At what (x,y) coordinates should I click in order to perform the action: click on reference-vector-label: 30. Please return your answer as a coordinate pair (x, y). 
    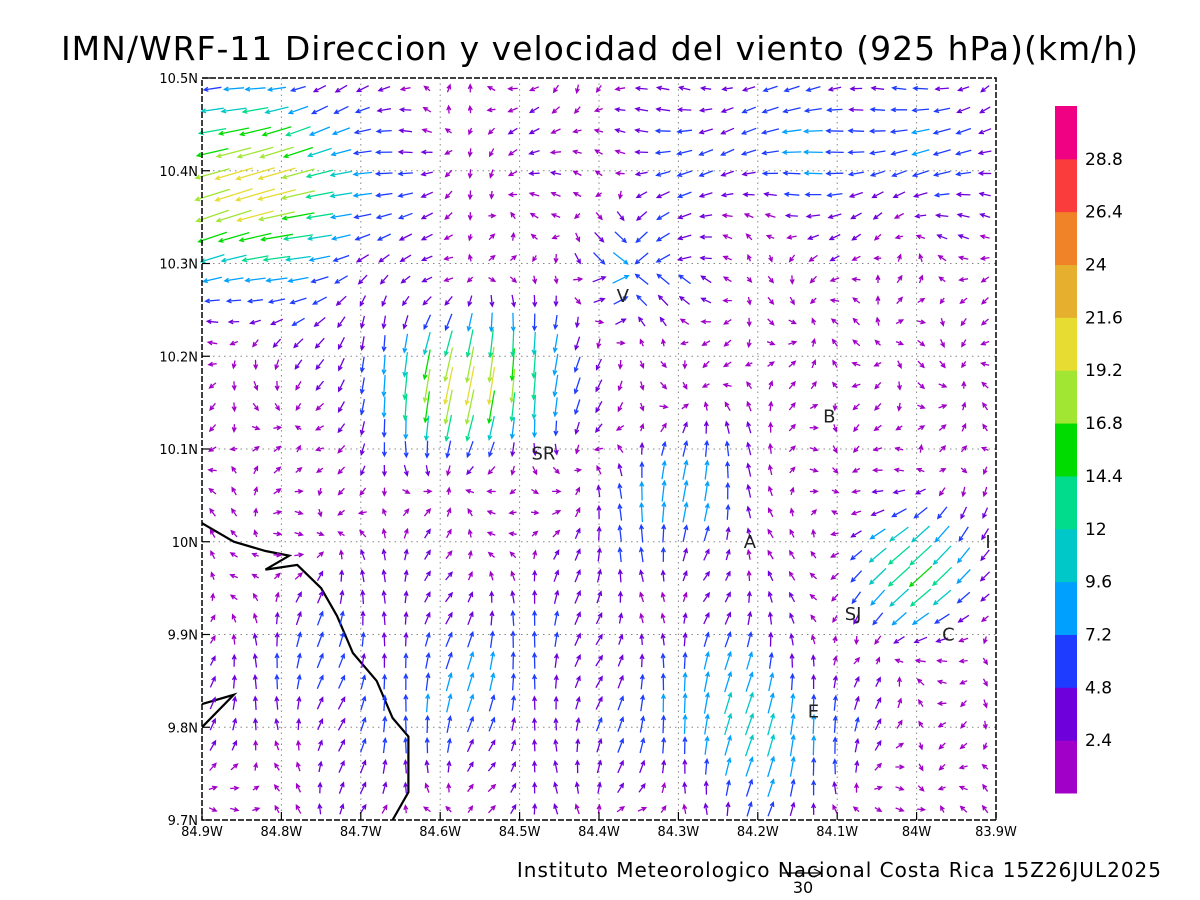
    Looking at the image, I should click on (803, 887).